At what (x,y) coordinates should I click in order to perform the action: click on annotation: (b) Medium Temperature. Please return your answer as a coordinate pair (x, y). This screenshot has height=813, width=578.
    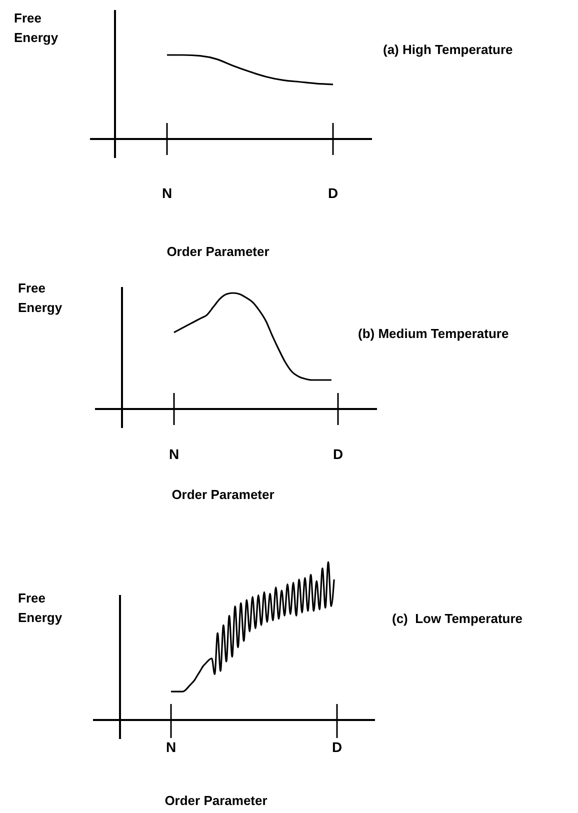
    Looking at the image, I should click on (433, 333).